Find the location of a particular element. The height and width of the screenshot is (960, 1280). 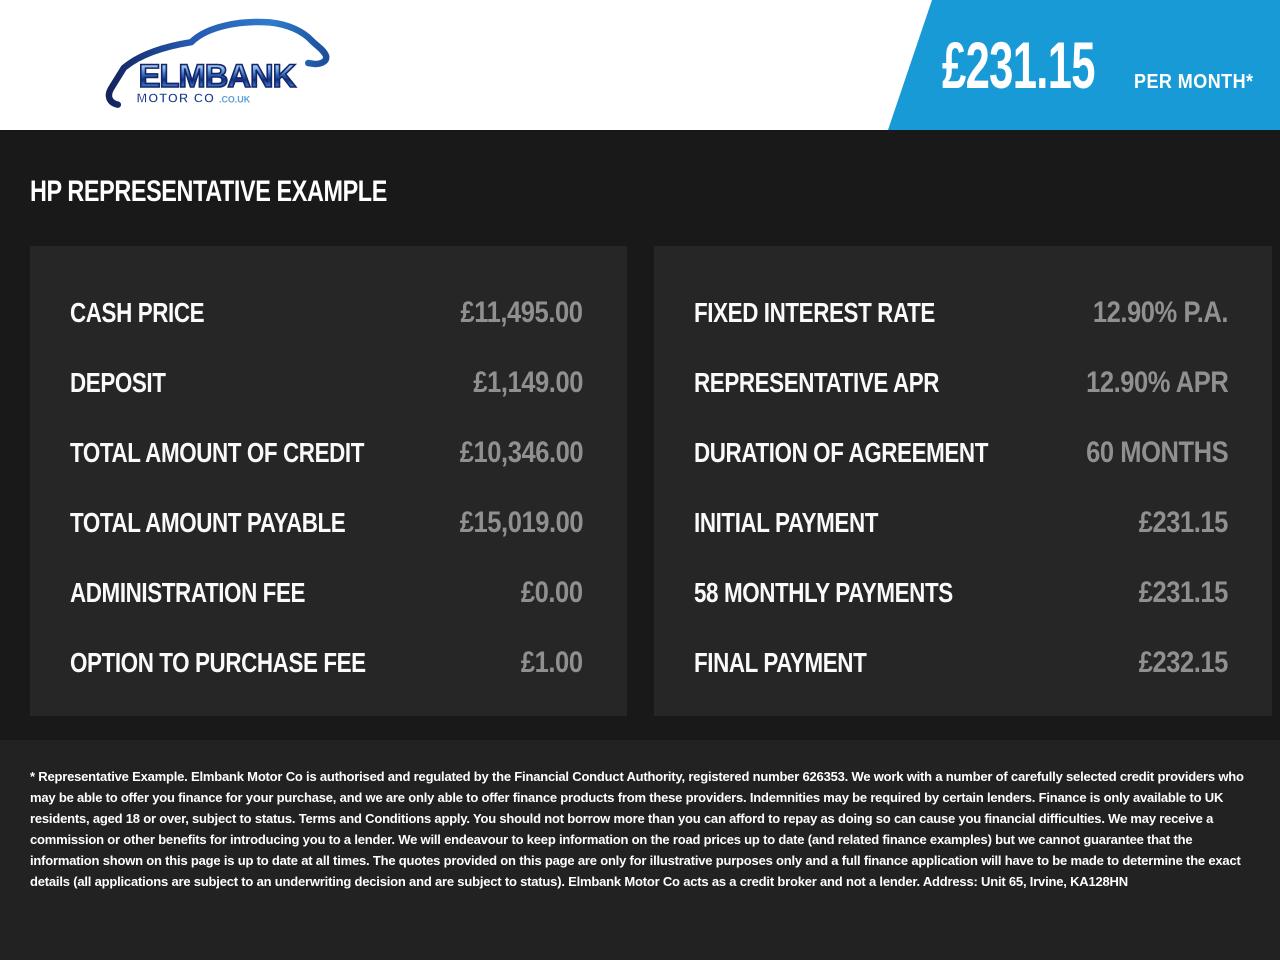

finance-row: TOTAL AMOUNT OF CREDIT £10,346.00 is located at coordinates (328, 453).